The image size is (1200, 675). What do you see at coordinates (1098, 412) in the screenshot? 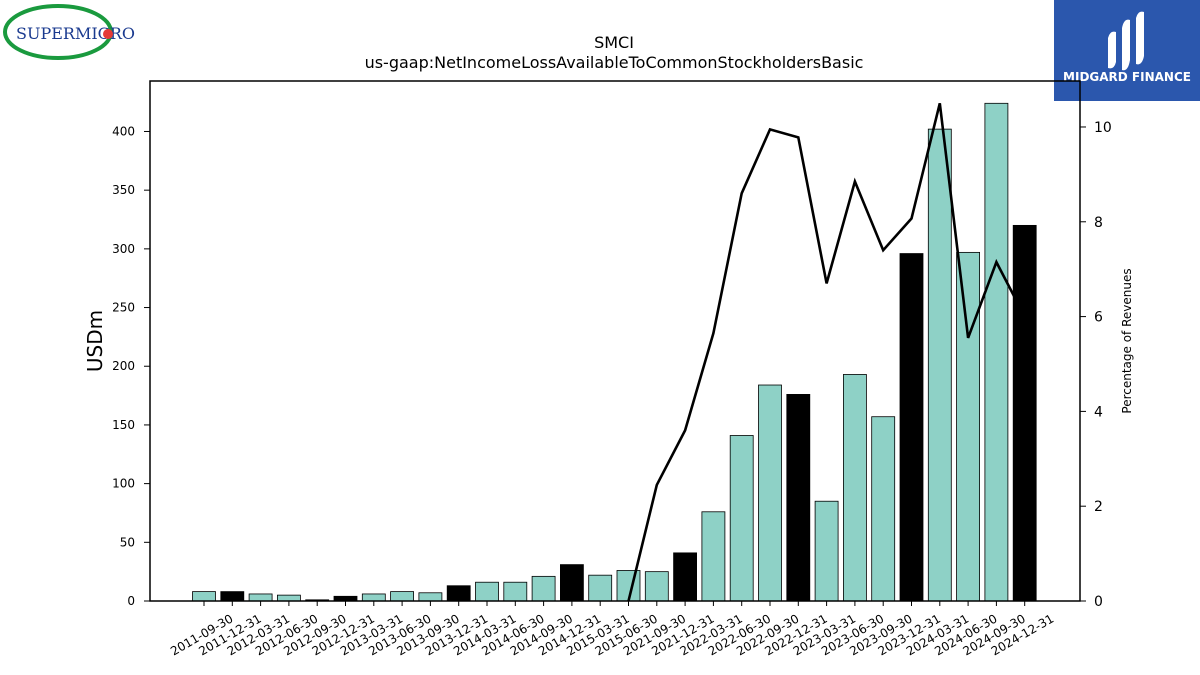
I see `y2-tick-label: 4` at bounding box center [1098, 412].